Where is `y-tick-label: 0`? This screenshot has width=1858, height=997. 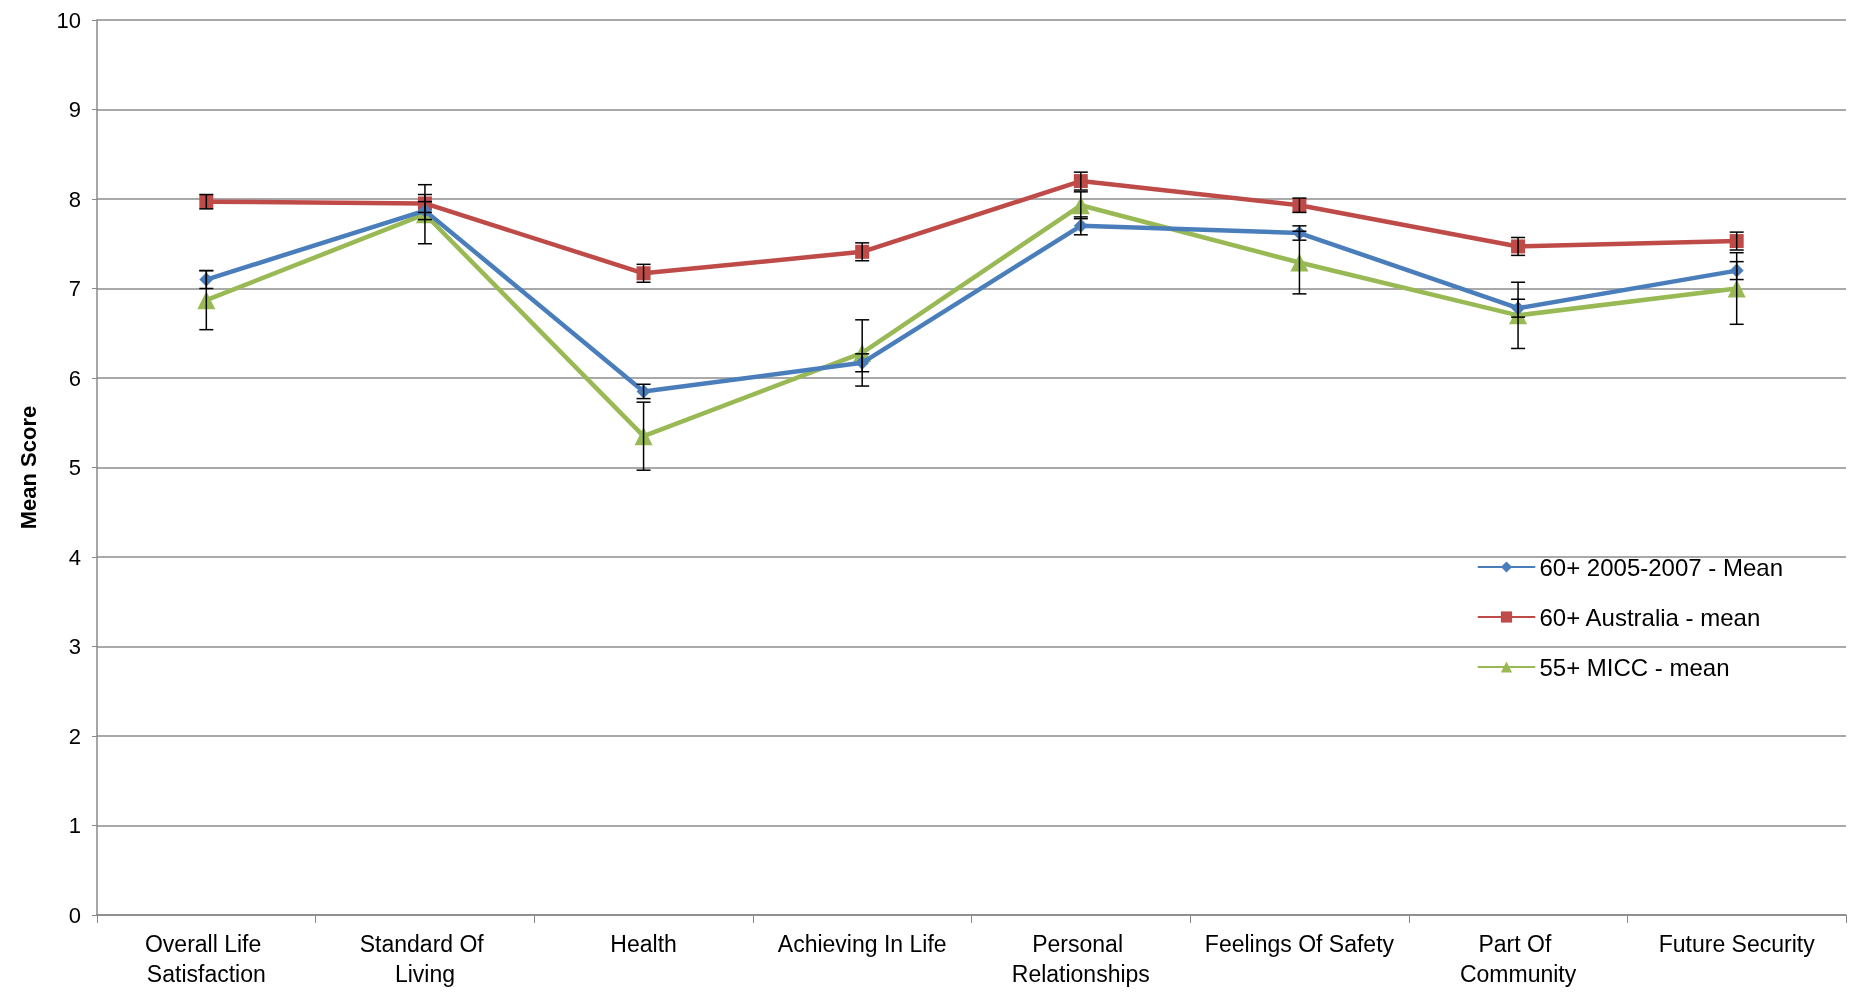 y-tick-label: 0 is located at coordinates (74, 915).